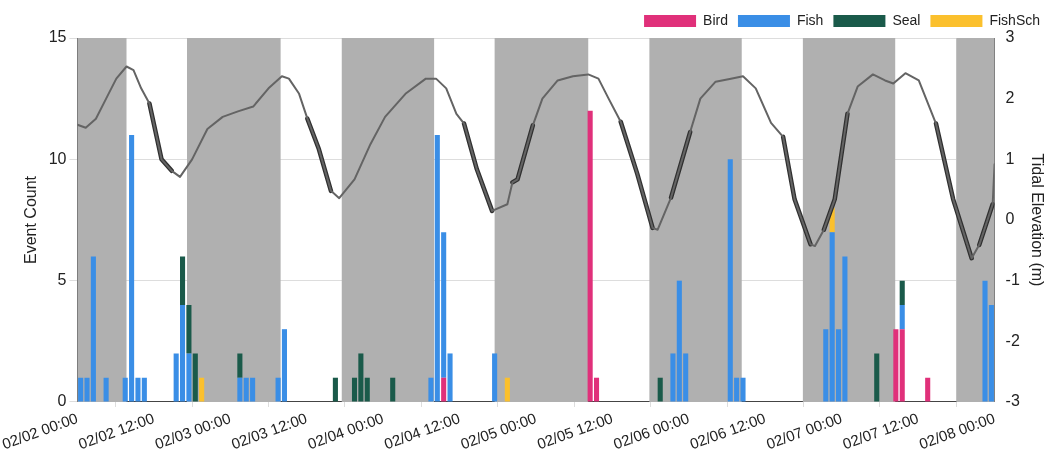 This screenshot has width=1060, height=461. I want to click on legend-label: Seal, so click(906, 19).